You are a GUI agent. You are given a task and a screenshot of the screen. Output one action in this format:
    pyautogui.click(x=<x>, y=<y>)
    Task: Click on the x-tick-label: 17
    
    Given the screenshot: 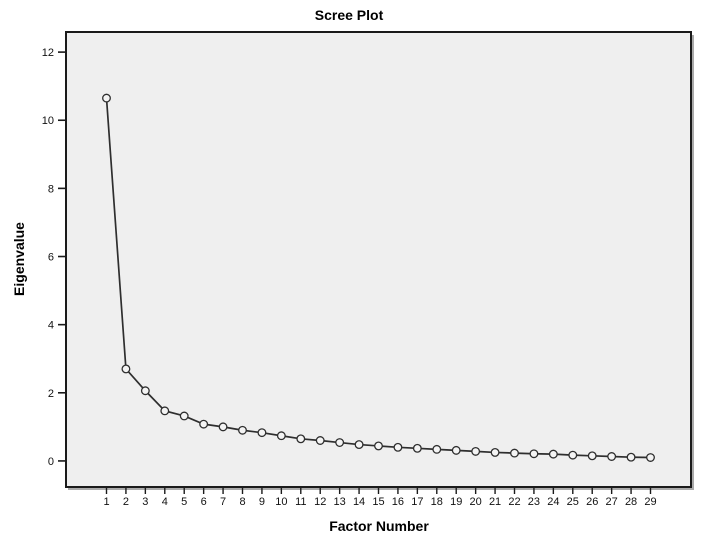 What is the action you would take?
    pyautogui.click(x=417, y=502)
    